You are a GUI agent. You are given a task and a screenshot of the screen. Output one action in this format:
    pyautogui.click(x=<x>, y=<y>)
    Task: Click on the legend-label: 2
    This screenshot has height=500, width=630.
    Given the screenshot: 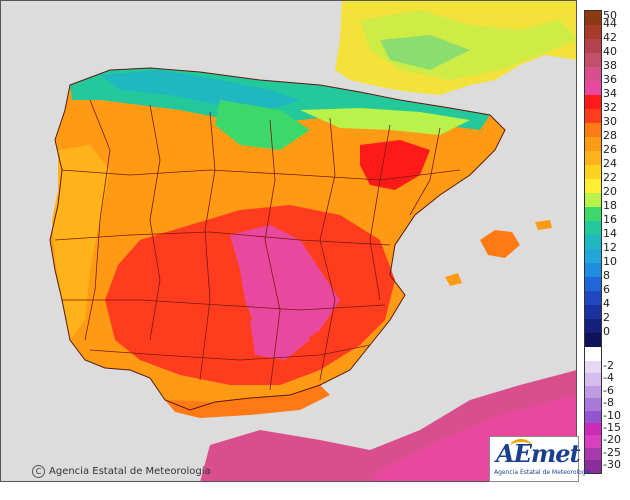 What is the action you would take?
    pyautogui.click(x=606, y=317)
    